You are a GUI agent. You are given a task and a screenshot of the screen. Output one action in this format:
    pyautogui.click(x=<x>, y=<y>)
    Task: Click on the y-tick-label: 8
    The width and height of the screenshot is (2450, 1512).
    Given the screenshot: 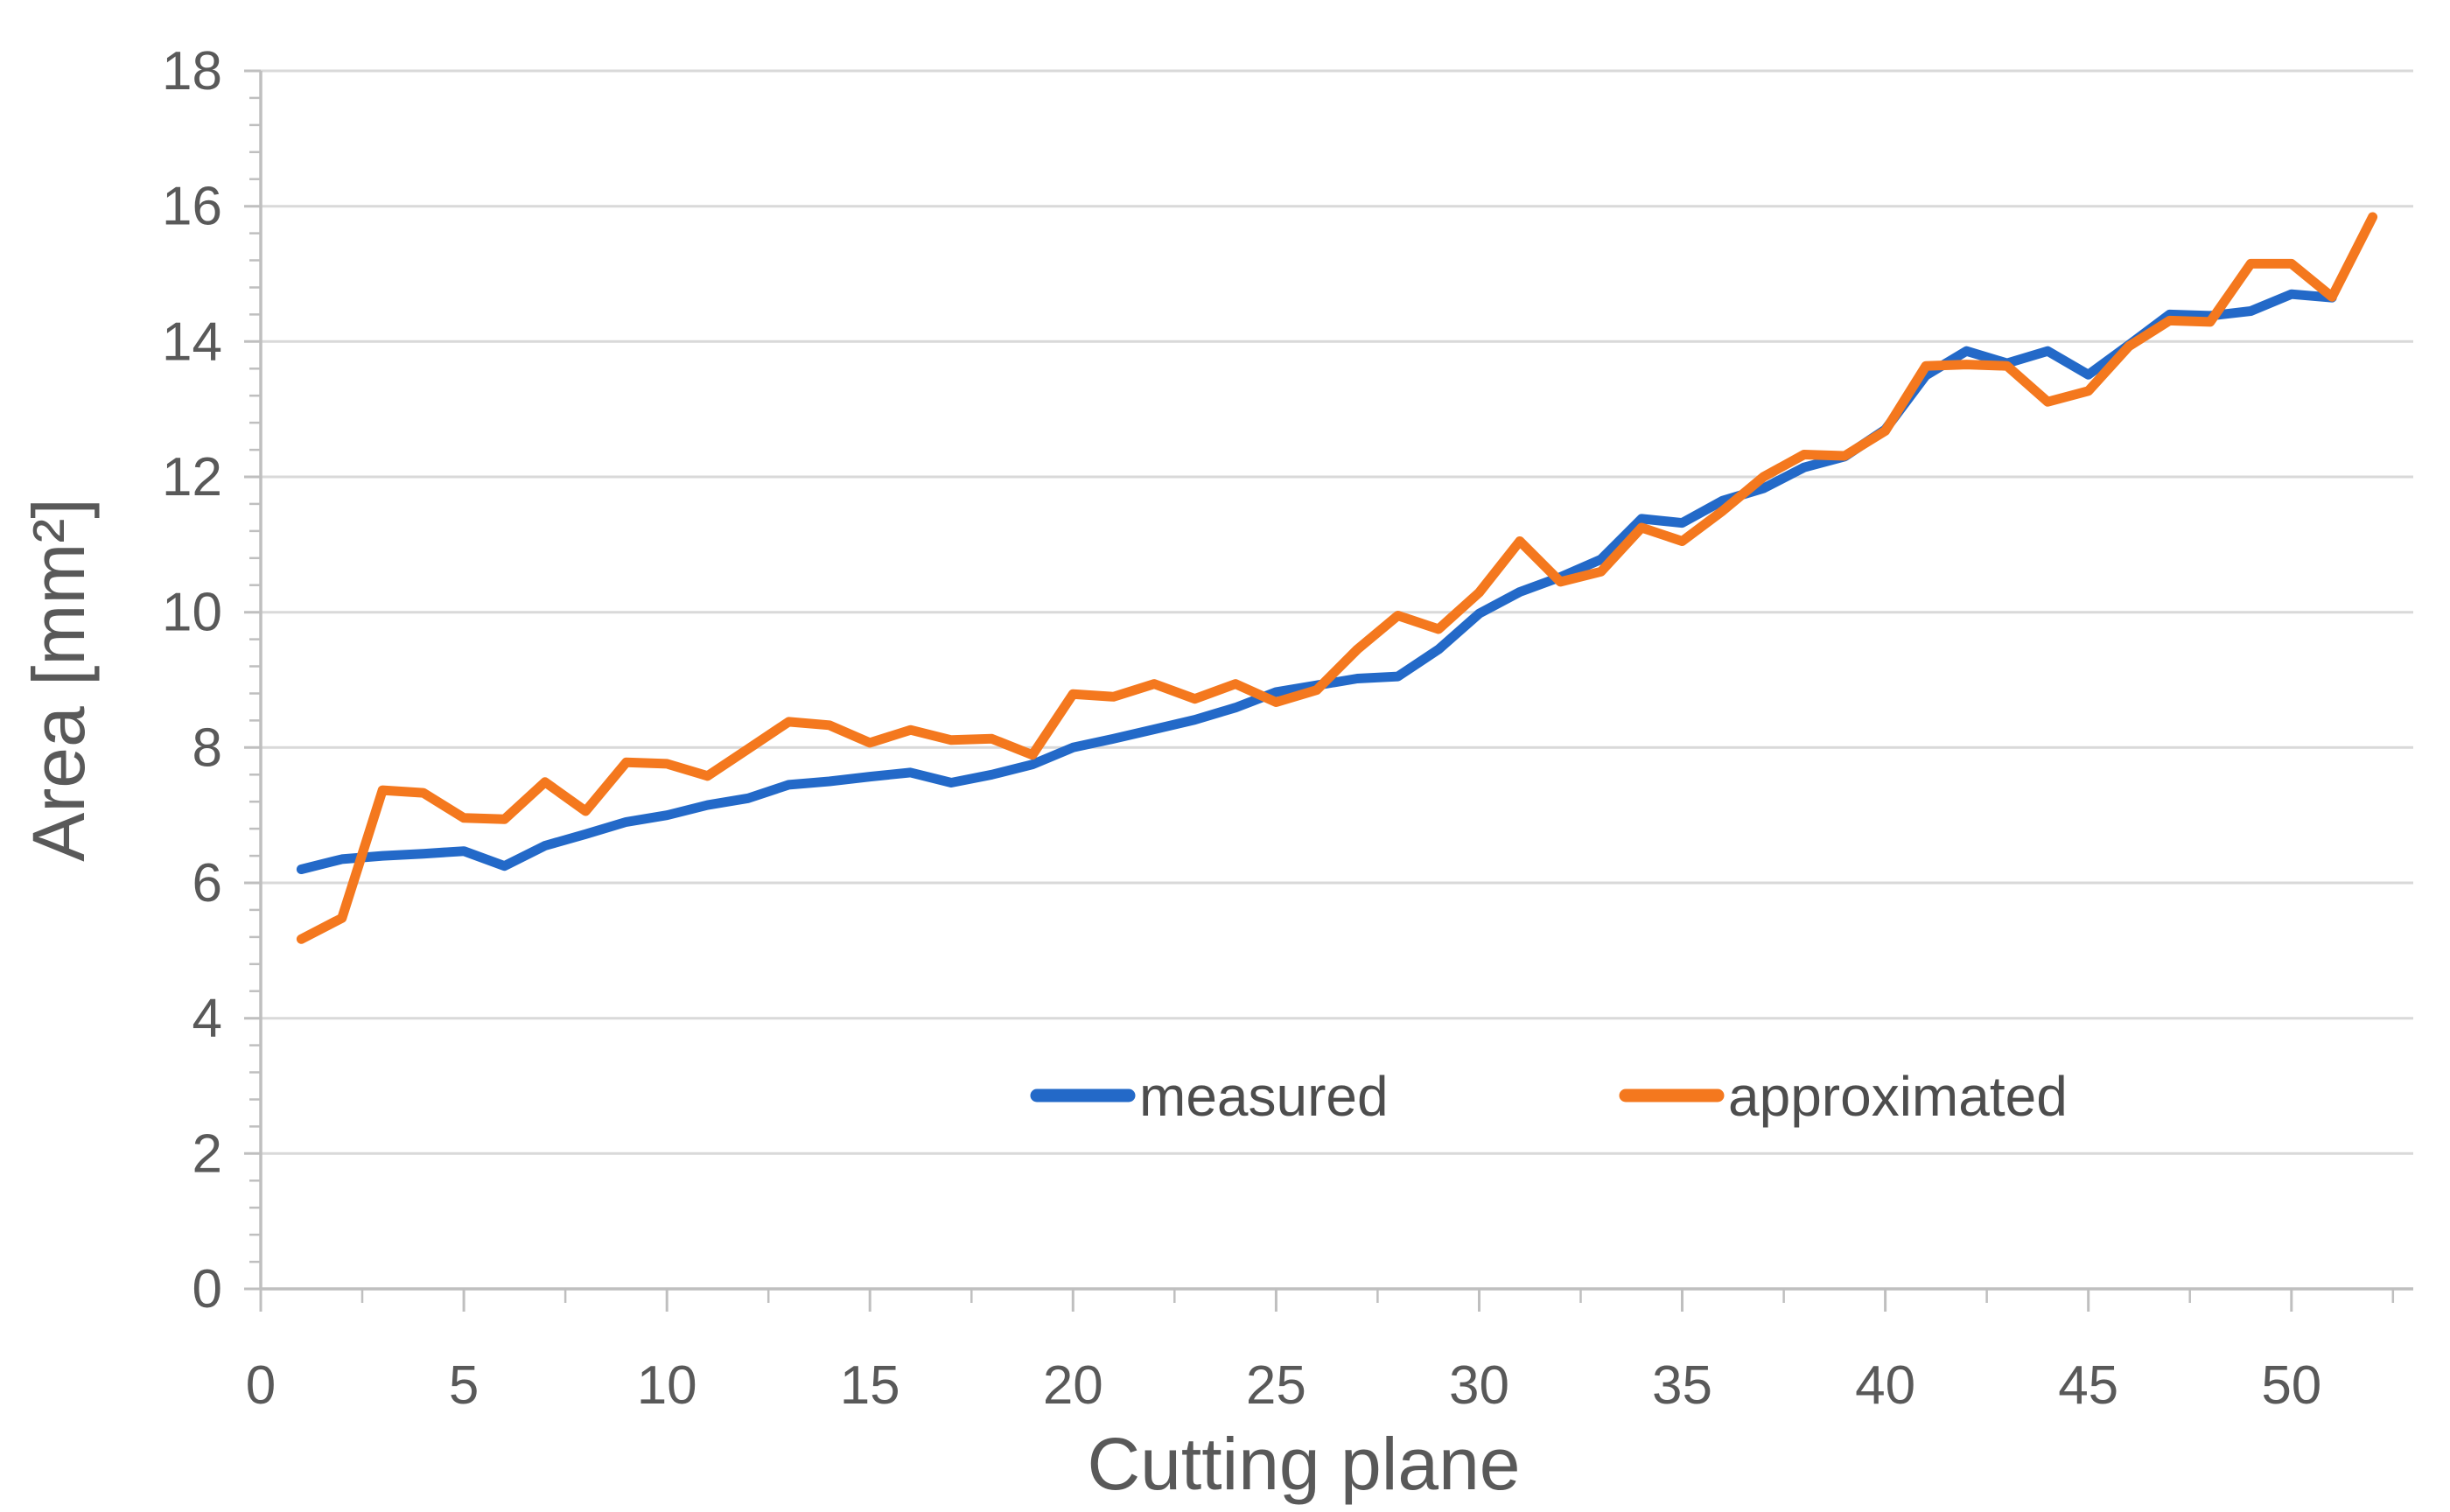 What is the action you would take?
    pyautogui.click(x=207, y=748)
    